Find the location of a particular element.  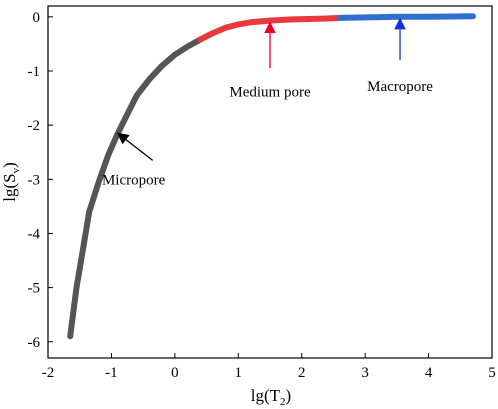

x-tick-label: 3 is located at coordinates (365, 373).